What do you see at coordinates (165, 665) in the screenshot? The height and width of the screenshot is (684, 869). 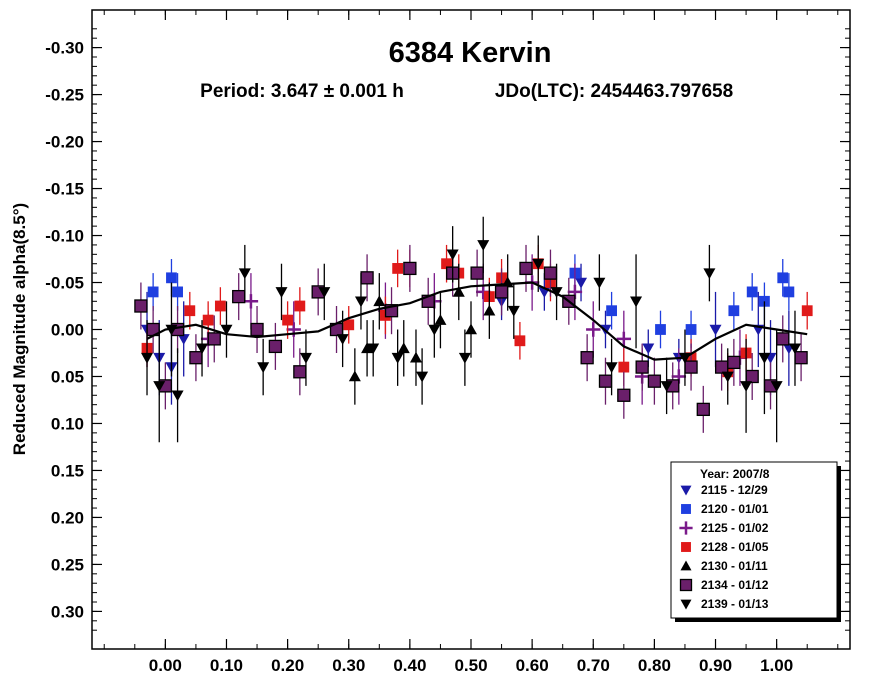 I see `x-tick-label: 0.00` at bounding box center [165, 665].